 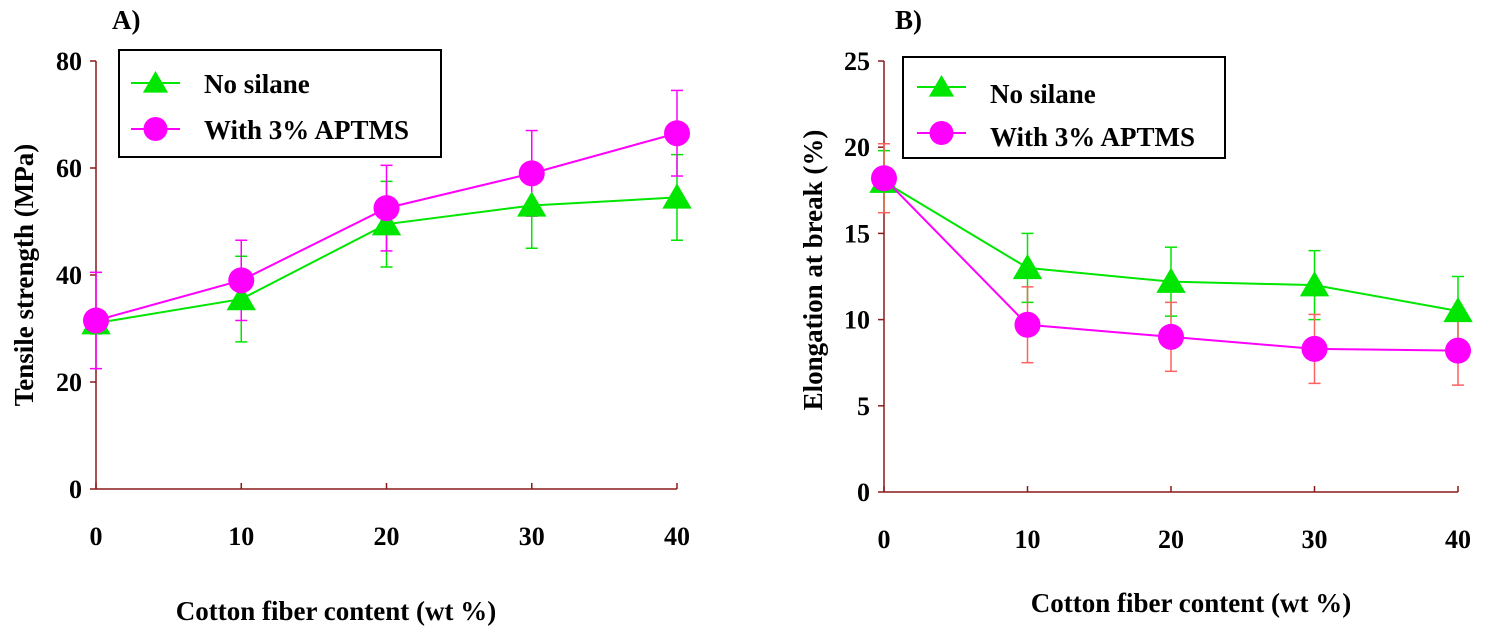 I want to click on y-axis-title: Elongation at break (%), so click(x=813, y=270).